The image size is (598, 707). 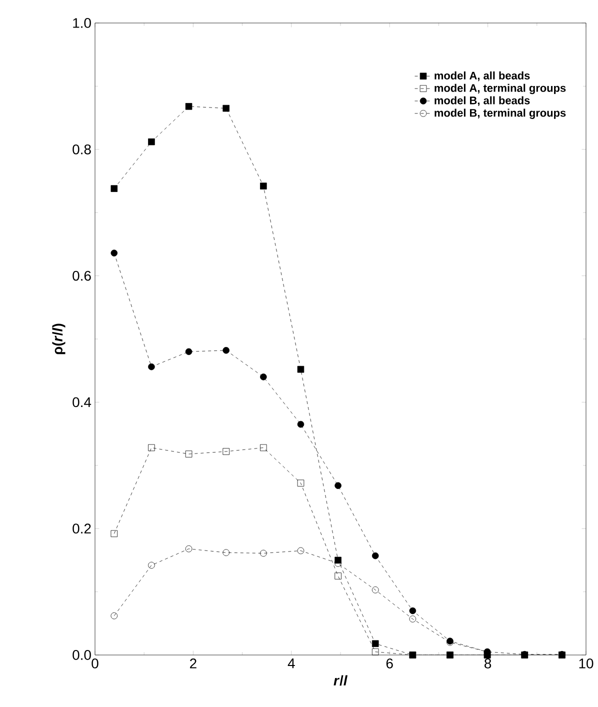 What do you see at coordinates (193, 663) in the screenshot?
I see `x-tick-label: 2` at bounding box center [193, 663].